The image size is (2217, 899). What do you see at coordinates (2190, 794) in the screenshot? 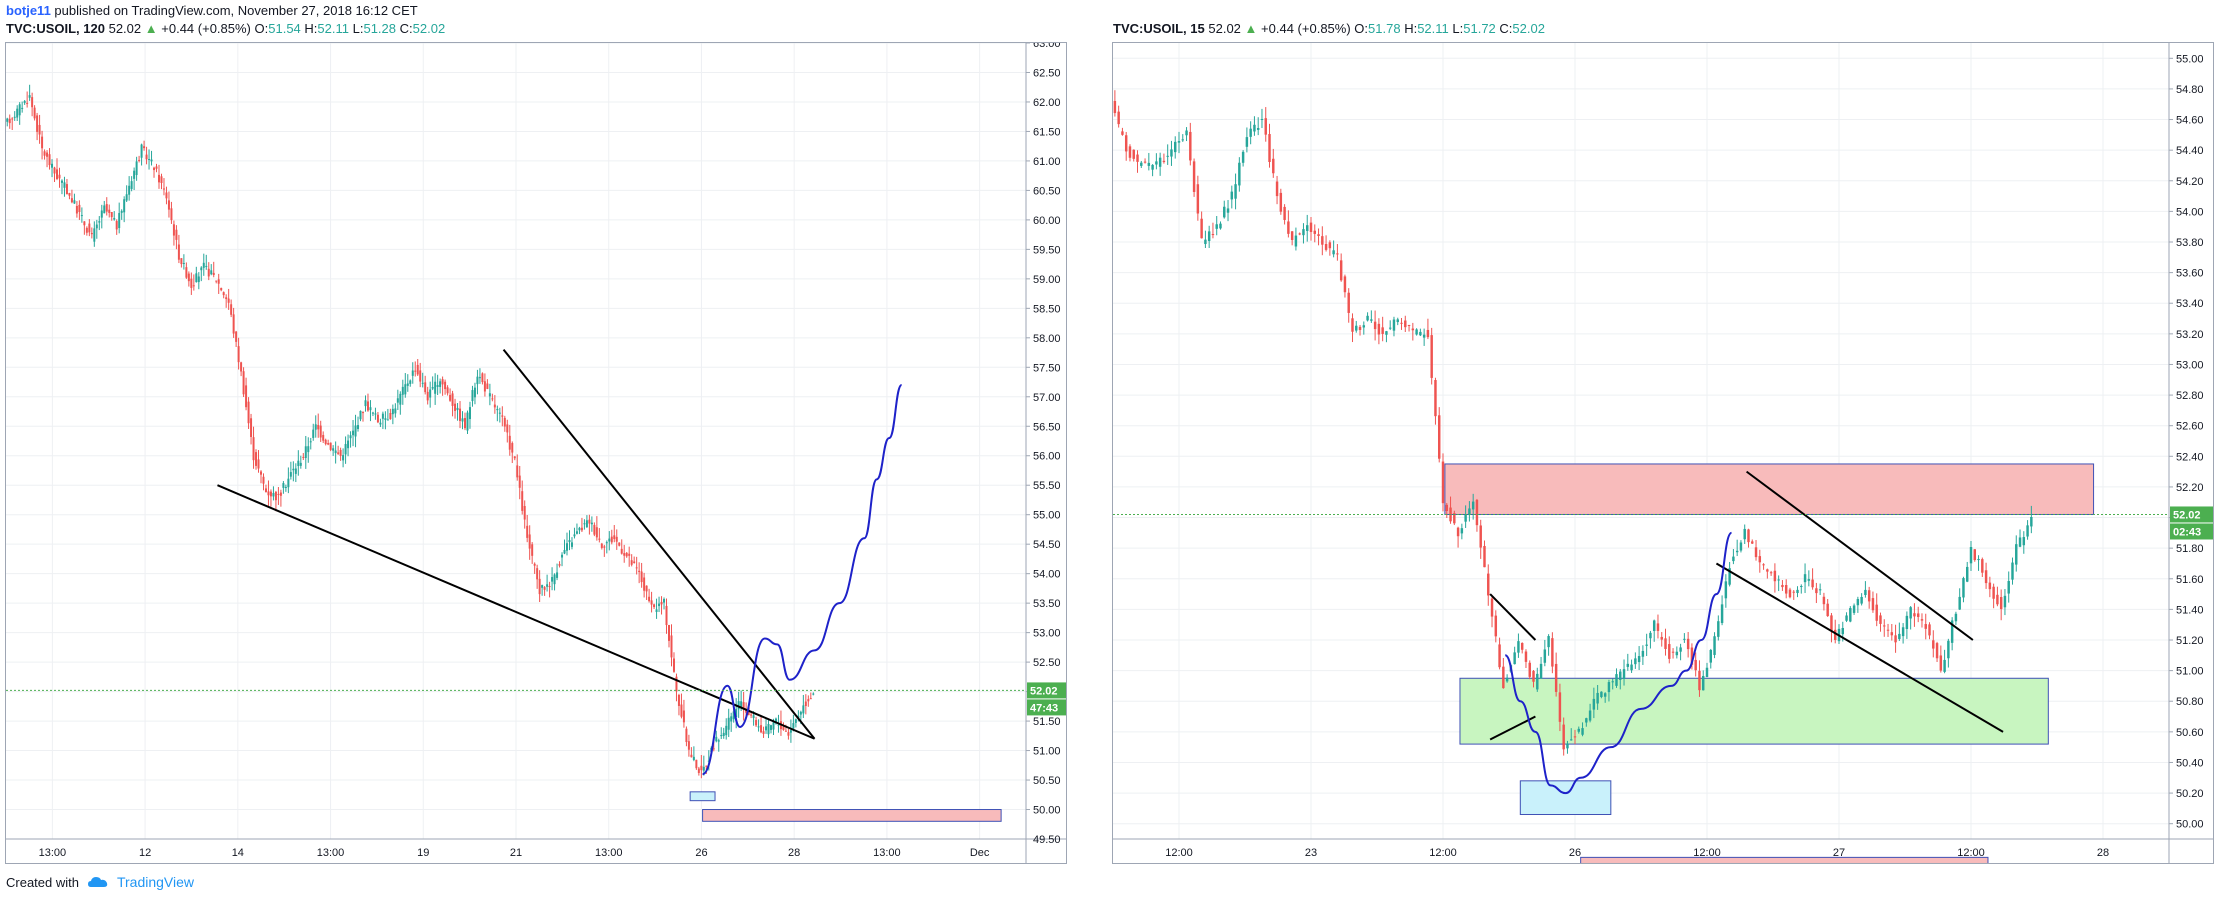
I see `y-tick-label: 50.20` at bounding box center [2190, 794].